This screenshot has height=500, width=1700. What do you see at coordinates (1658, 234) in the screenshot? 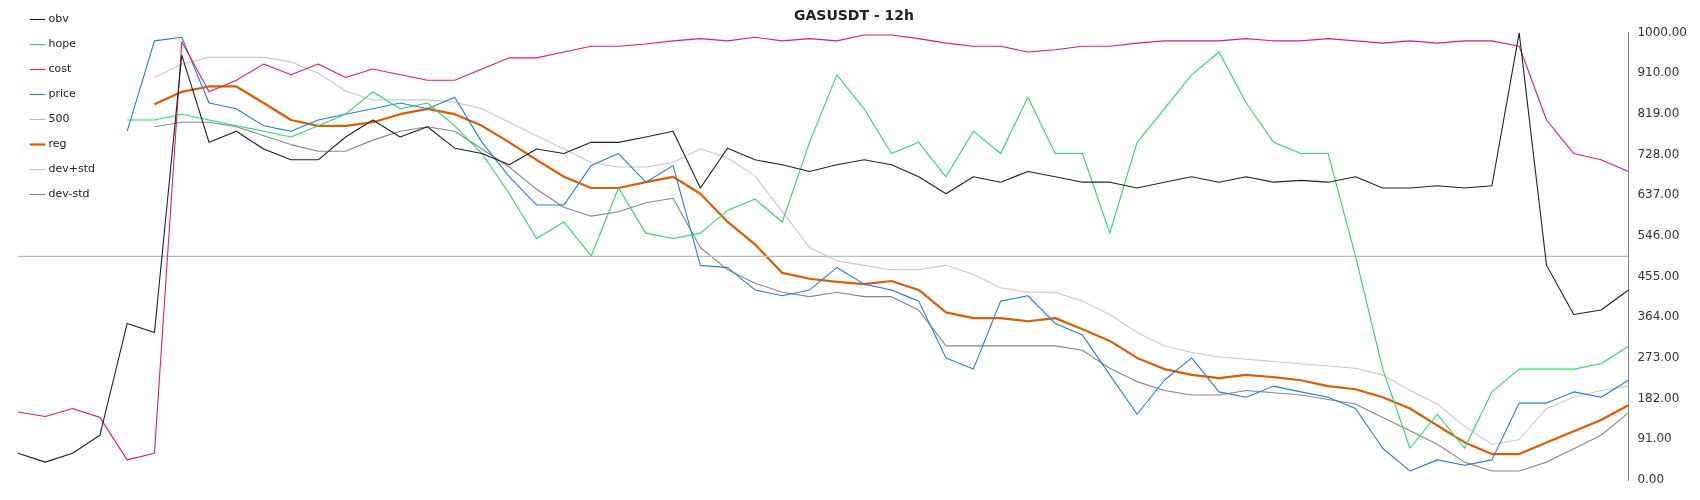
I see `y-tick-label: 546.00` at bounding box center [1658, 234].